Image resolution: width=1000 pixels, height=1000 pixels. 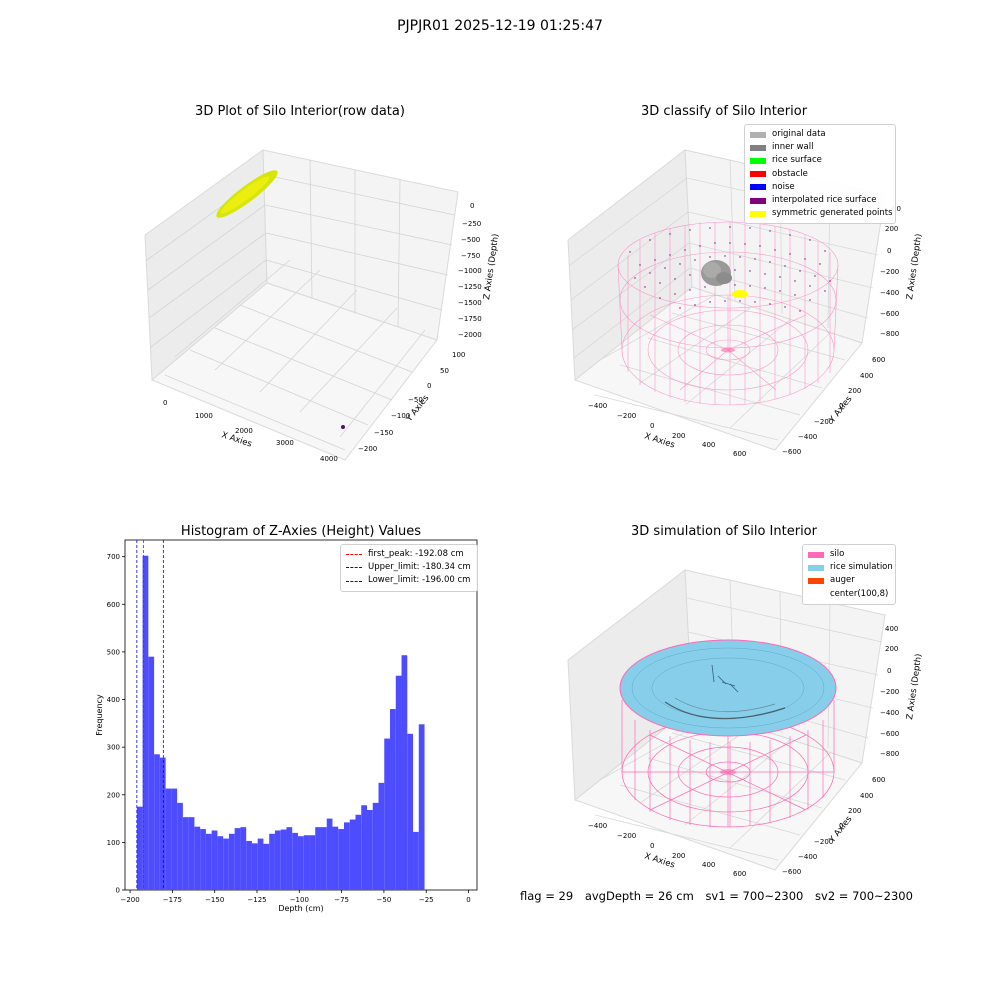 I want to click on raw-ztick-5: −1250, so click(x=470, y=287).